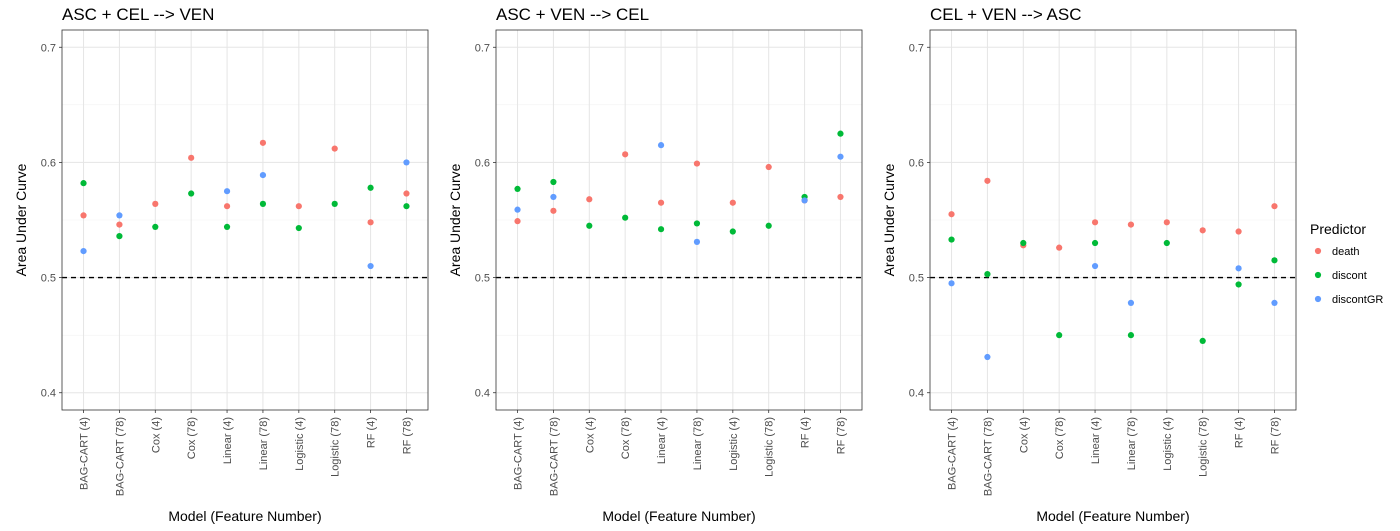  Describe the element at coordinates (1318, 275) in the screenshot. I see `legend-key-discont` at that location.